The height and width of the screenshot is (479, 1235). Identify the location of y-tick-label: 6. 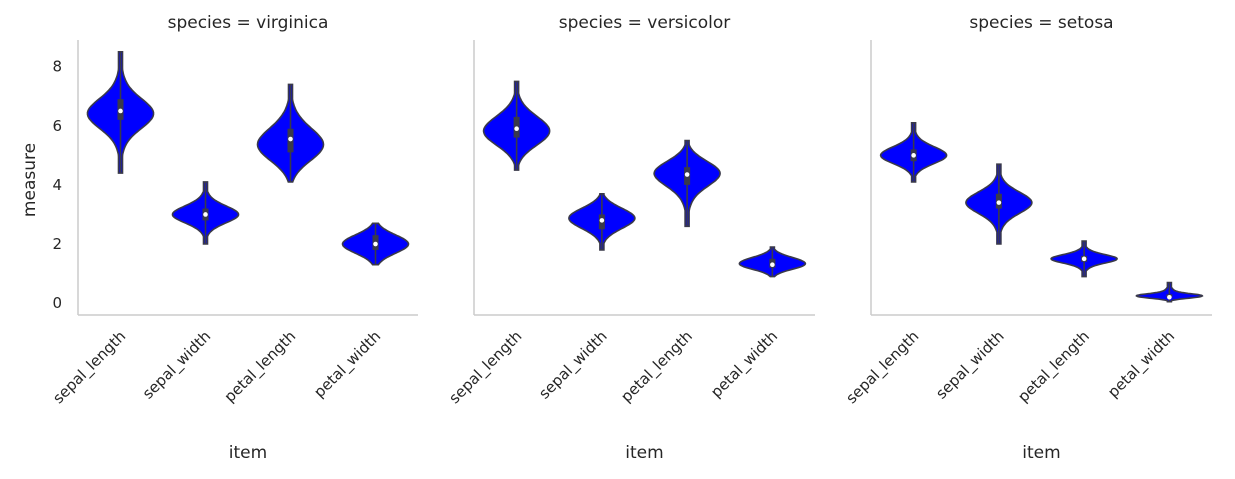
(57, 126).